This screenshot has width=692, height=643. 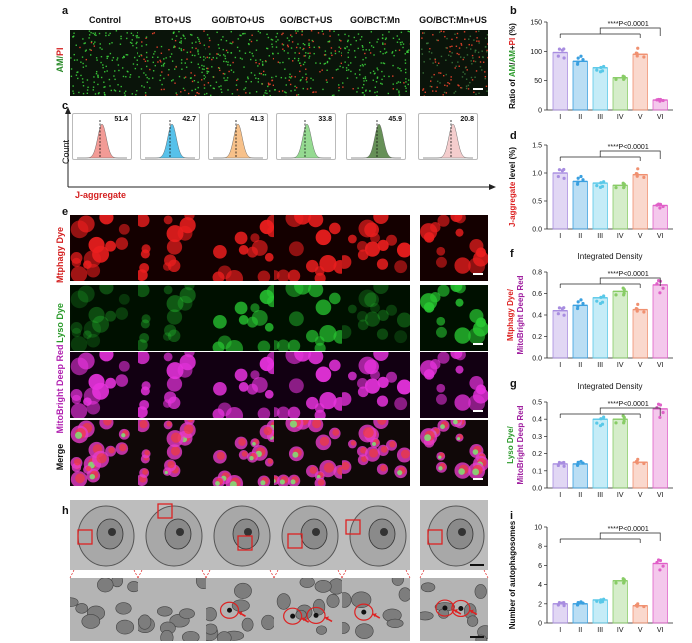 I want to click on y-axis-label: Number of autophagosomes, so click(x=512, y=574).